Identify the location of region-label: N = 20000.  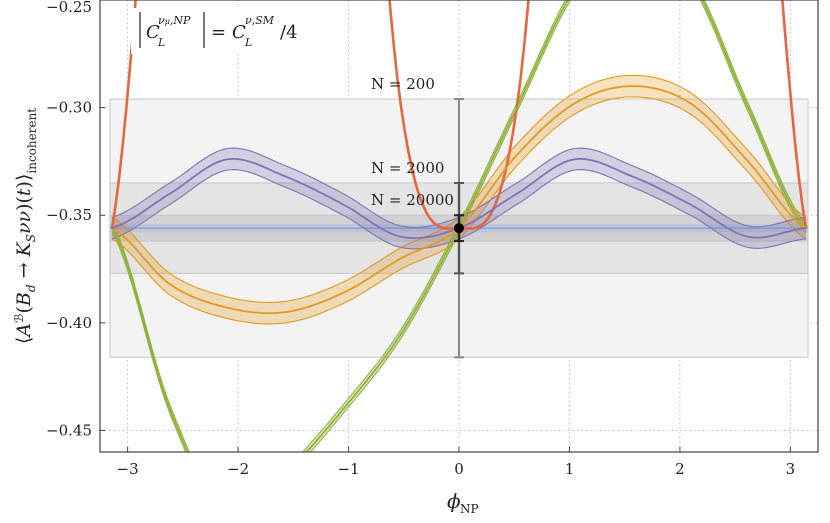
(412, 200).